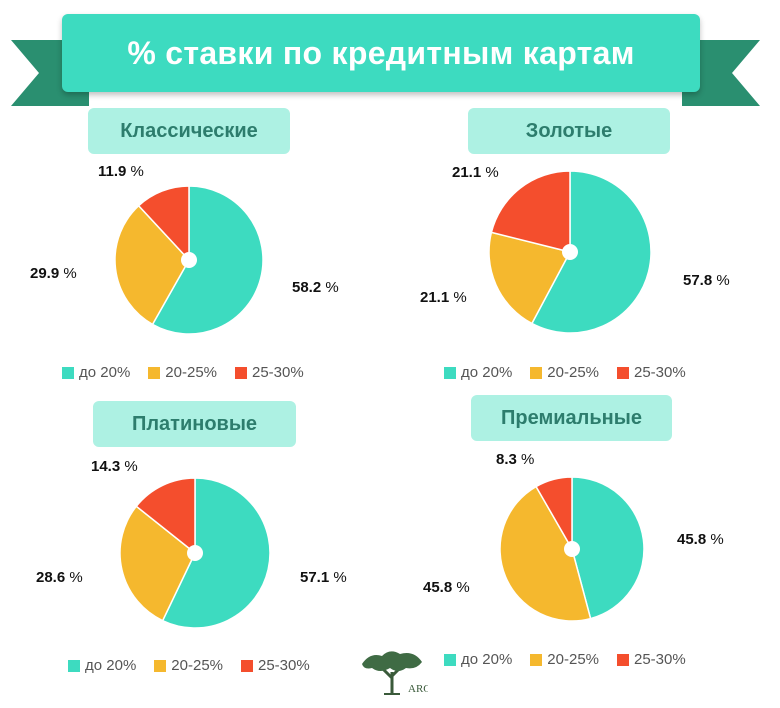 This screenshot has height=708, width=780. Describe the element at coordinates (515, 459) in the screenshot. I see `pct-label-premium-2: 8.3 %` at that location.